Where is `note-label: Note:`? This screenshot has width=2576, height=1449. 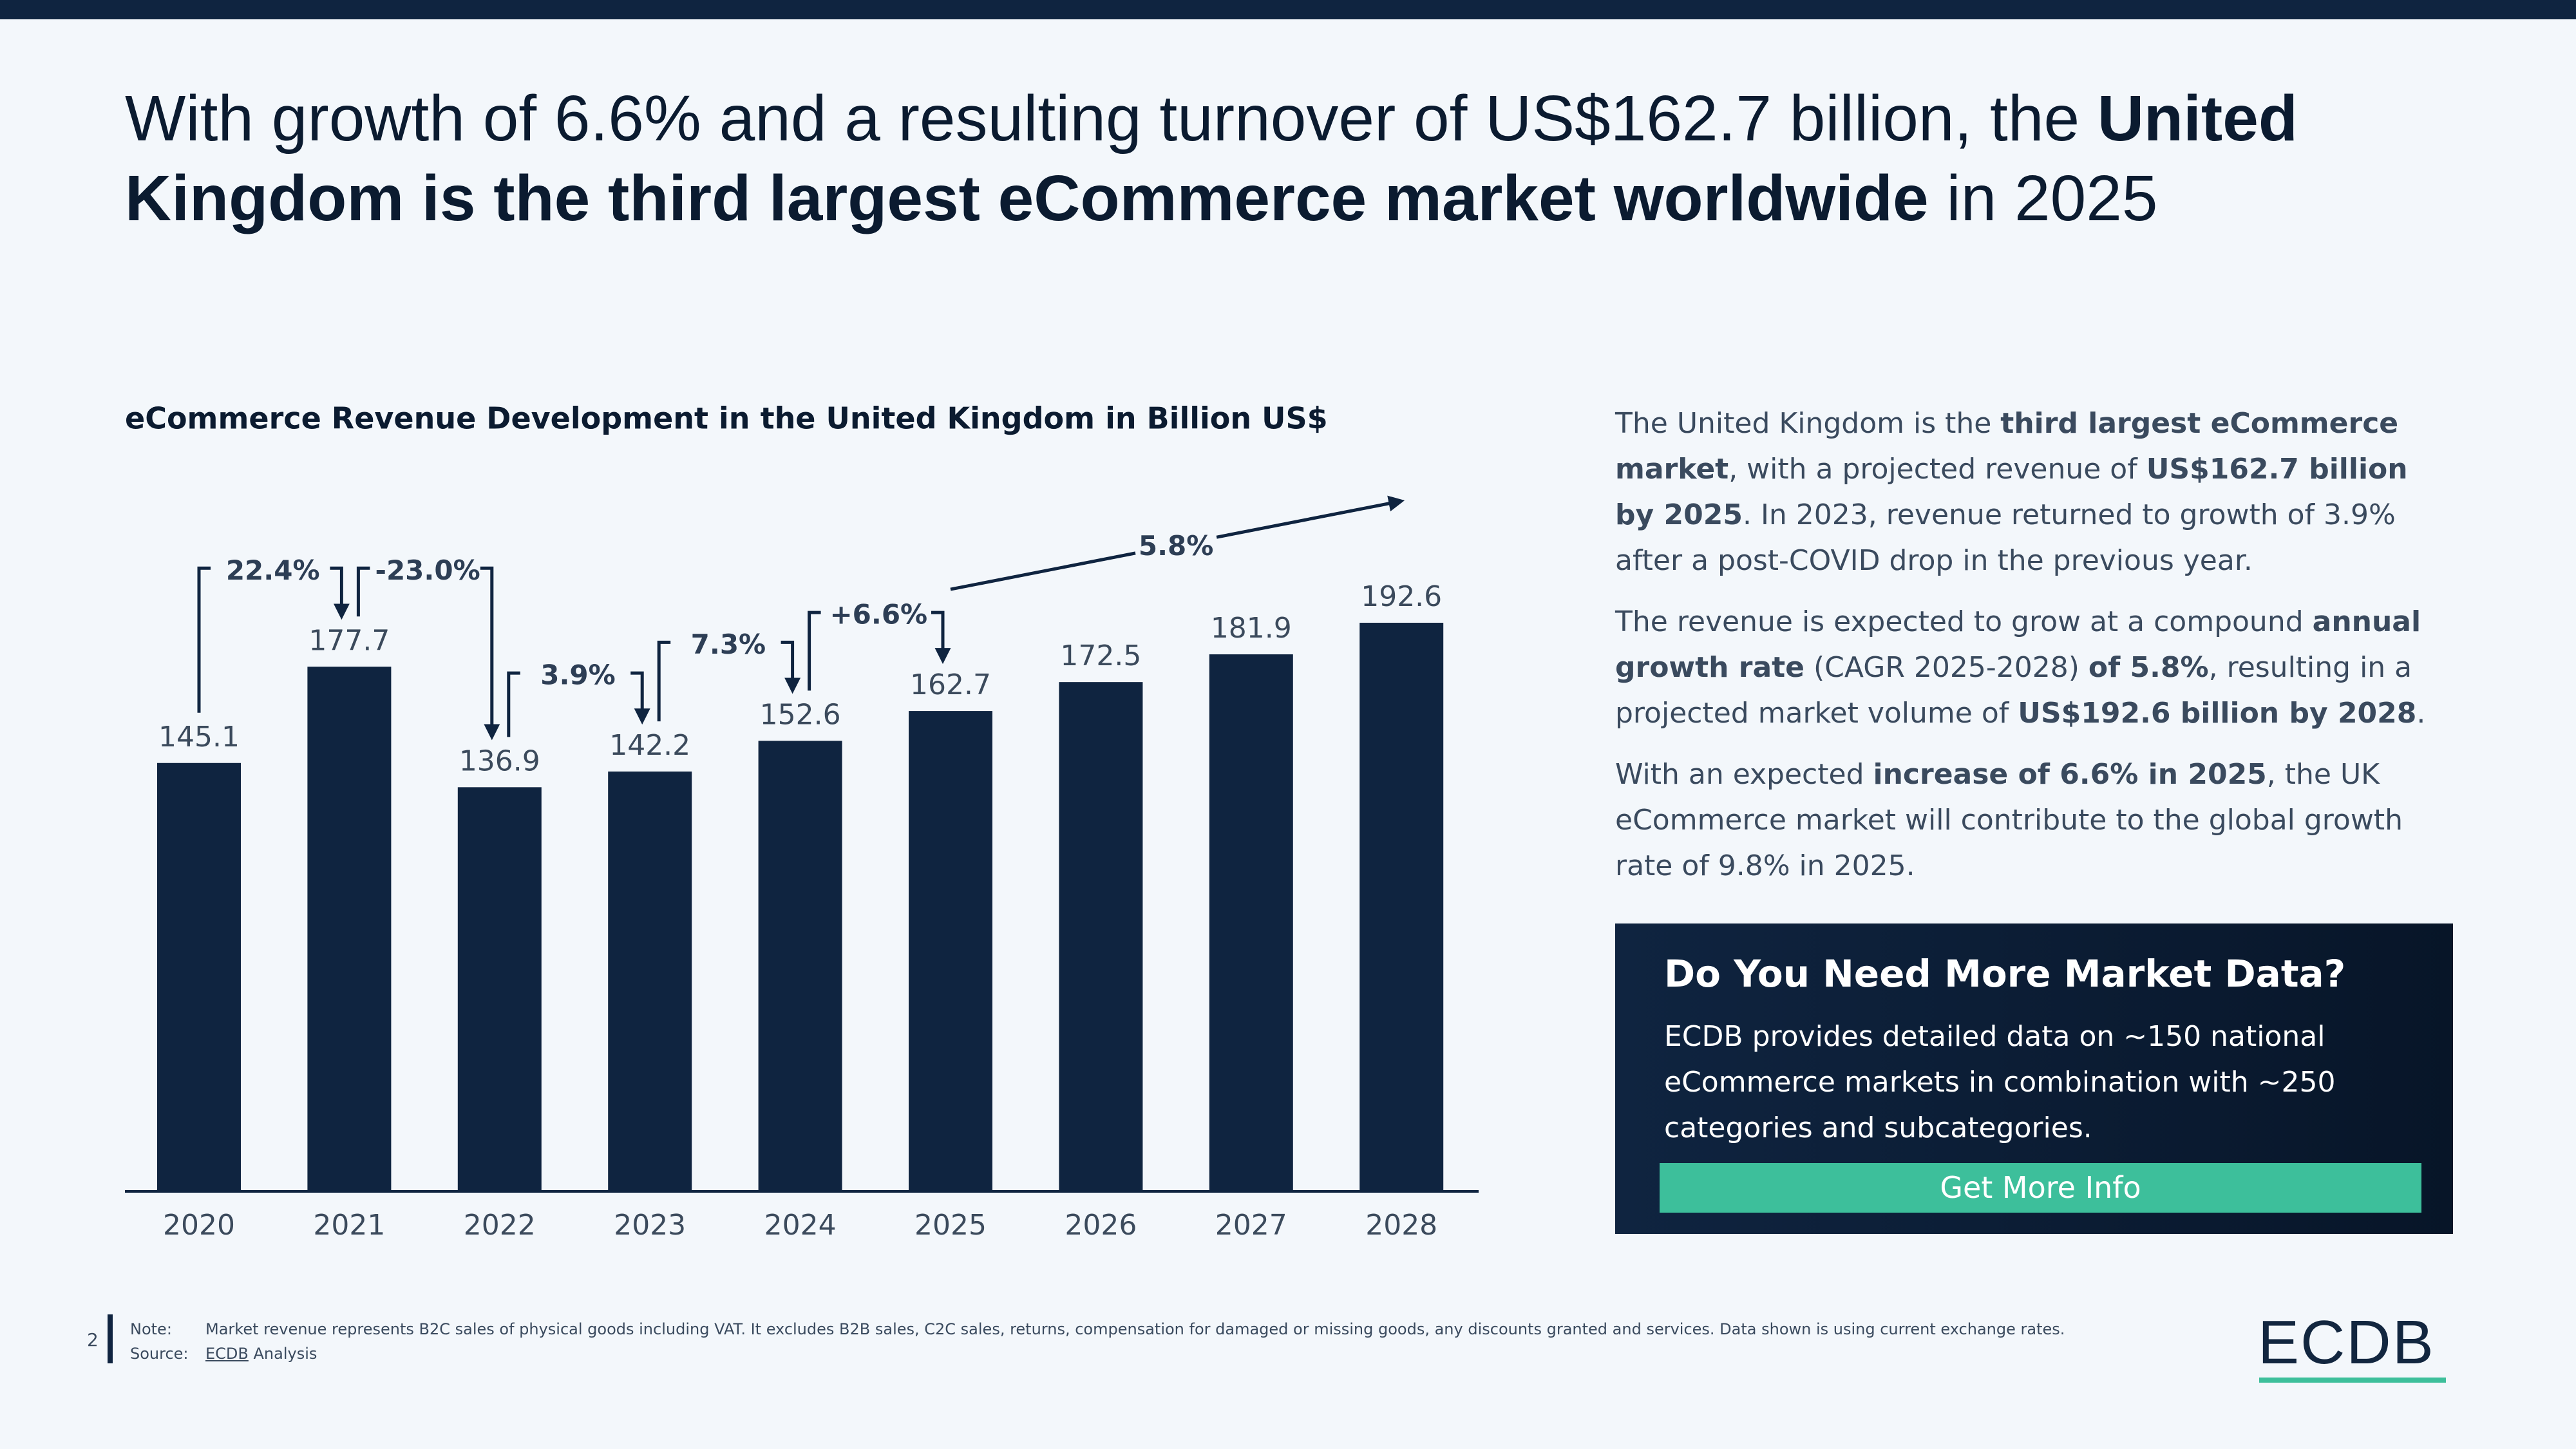 note-label: Note: is located at coordinates (151, 1329).